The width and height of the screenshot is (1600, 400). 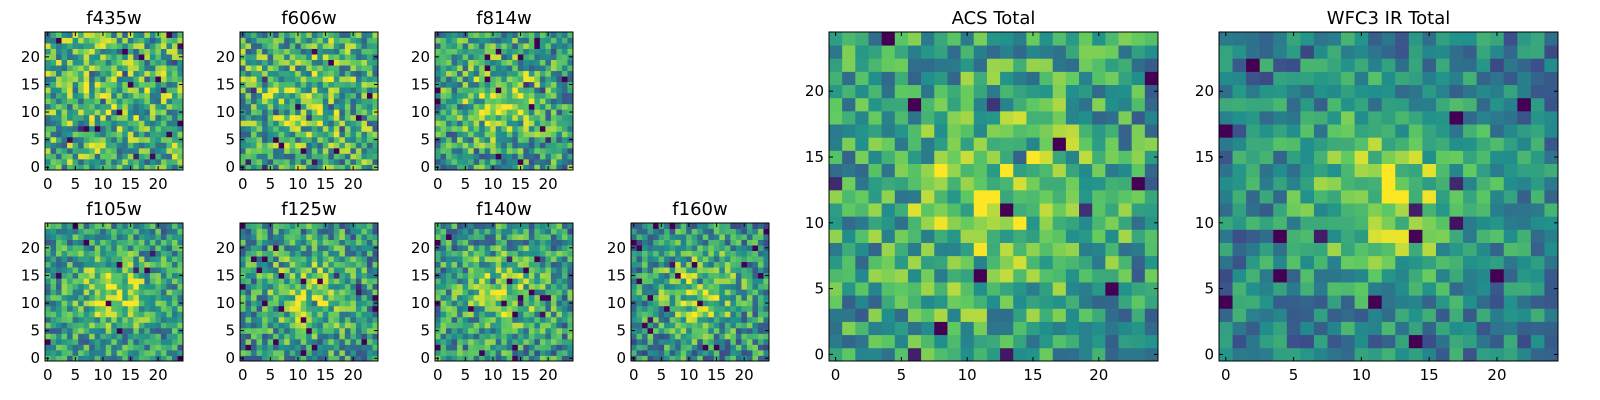 I want to click on y-tick-label: 10, so click(x=616, y=303).